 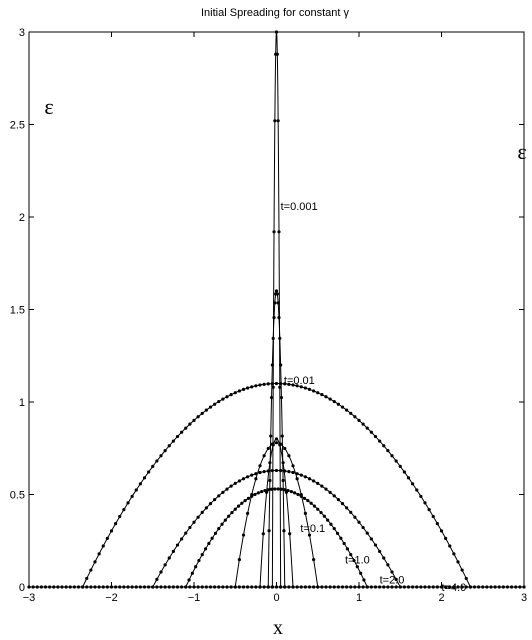 I want to click on y-tick-label: 3, so click(x=22, y=33).